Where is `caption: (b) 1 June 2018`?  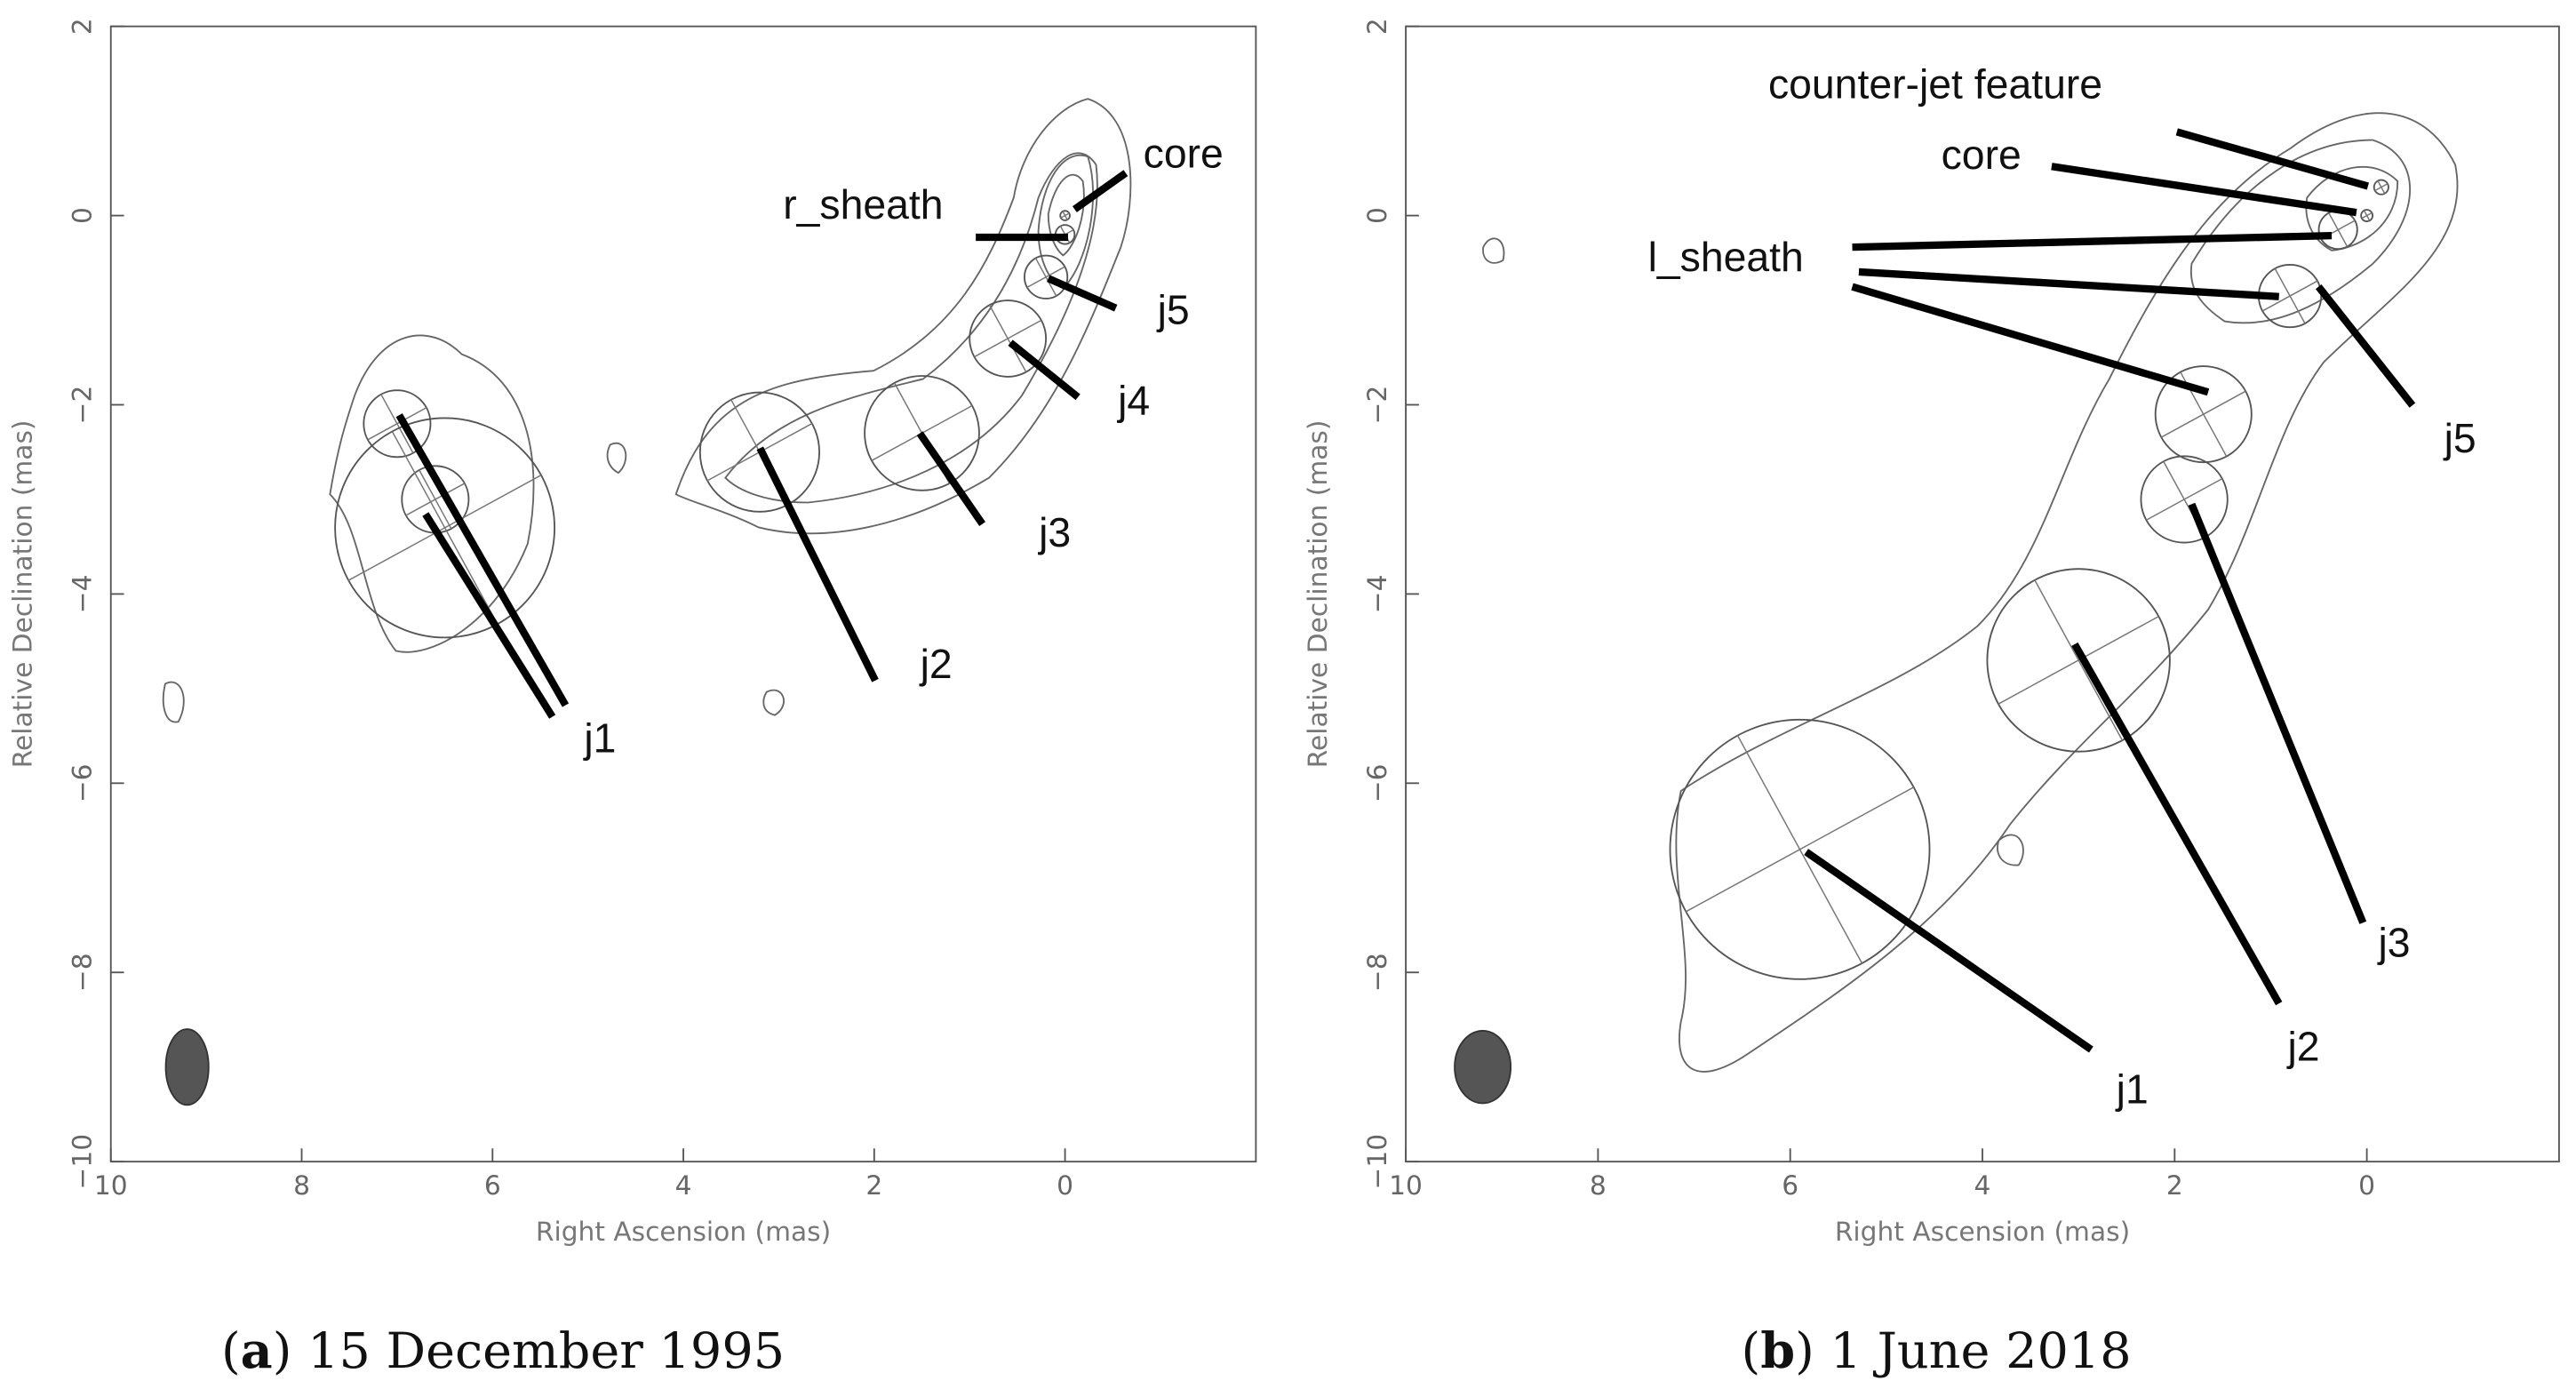
caption: (b) 1 June 2018 is located at coordinates (1937, 1351).